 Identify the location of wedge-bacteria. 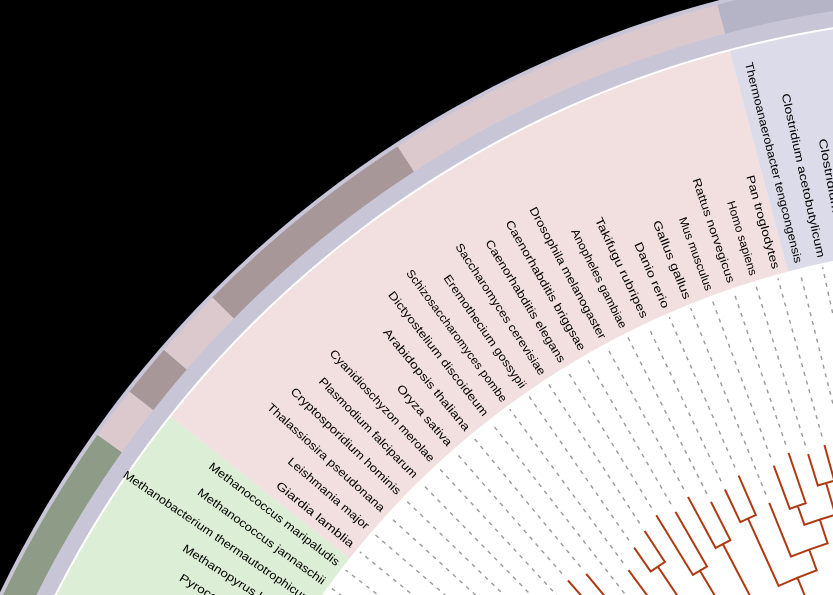
(781, 150).